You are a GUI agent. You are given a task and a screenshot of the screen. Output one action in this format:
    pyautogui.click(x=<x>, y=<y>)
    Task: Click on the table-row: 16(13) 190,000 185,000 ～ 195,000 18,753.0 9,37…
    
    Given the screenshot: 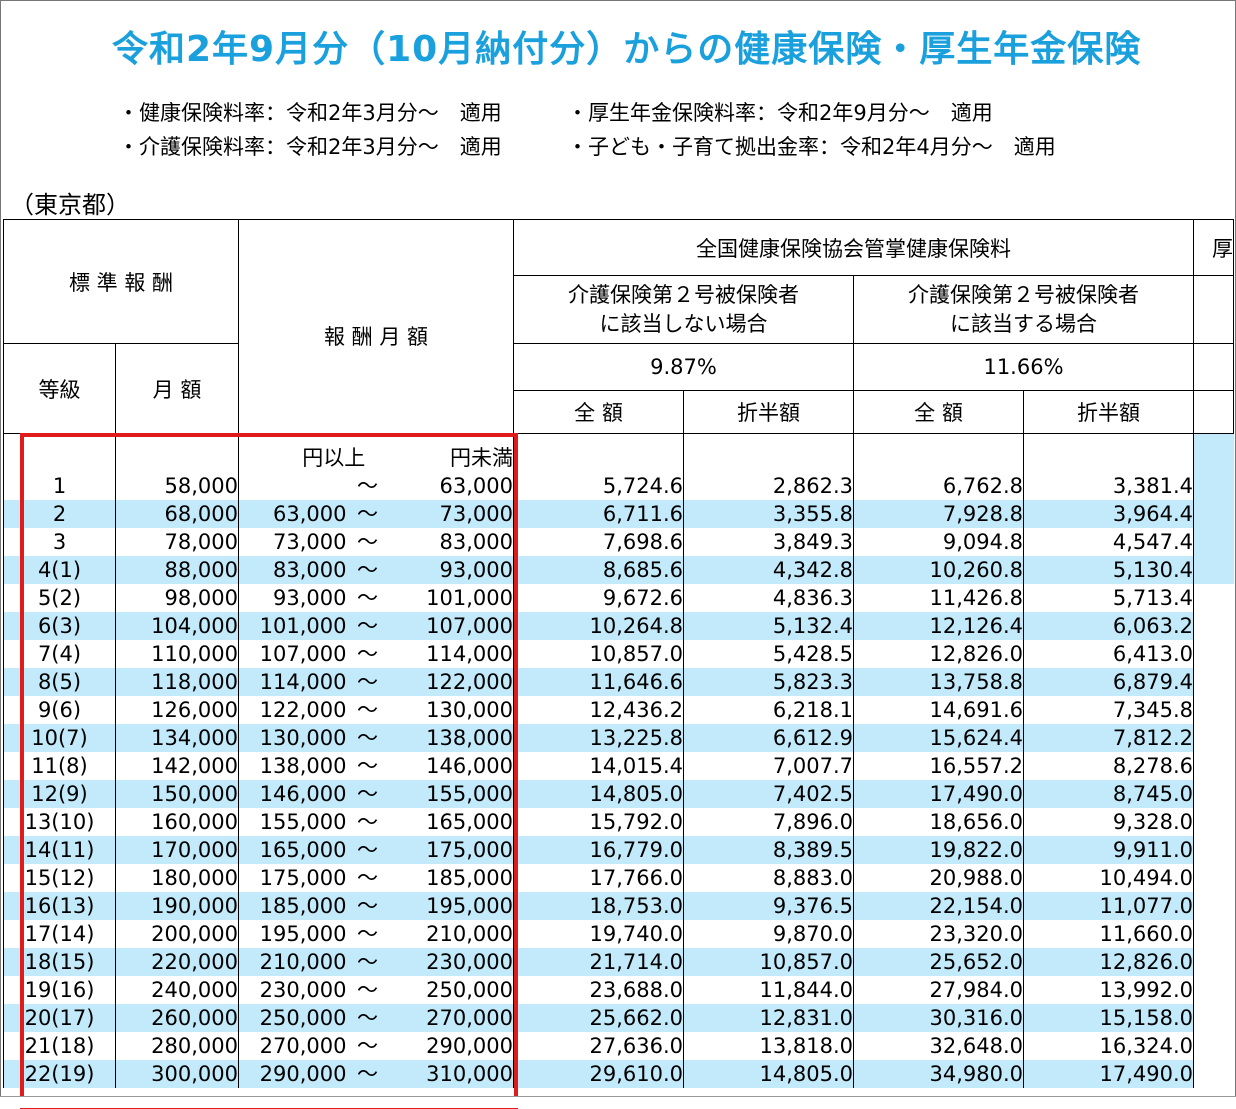 What is the action you would take?
    pyautogui.click(x=618, y=906)
    